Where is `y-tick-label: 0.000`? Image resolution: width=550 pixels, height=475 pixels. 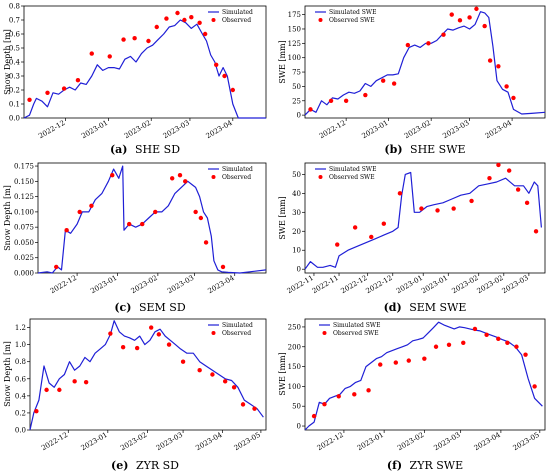 y-tick-label: 0.000 is located at coordinates (24, 274).